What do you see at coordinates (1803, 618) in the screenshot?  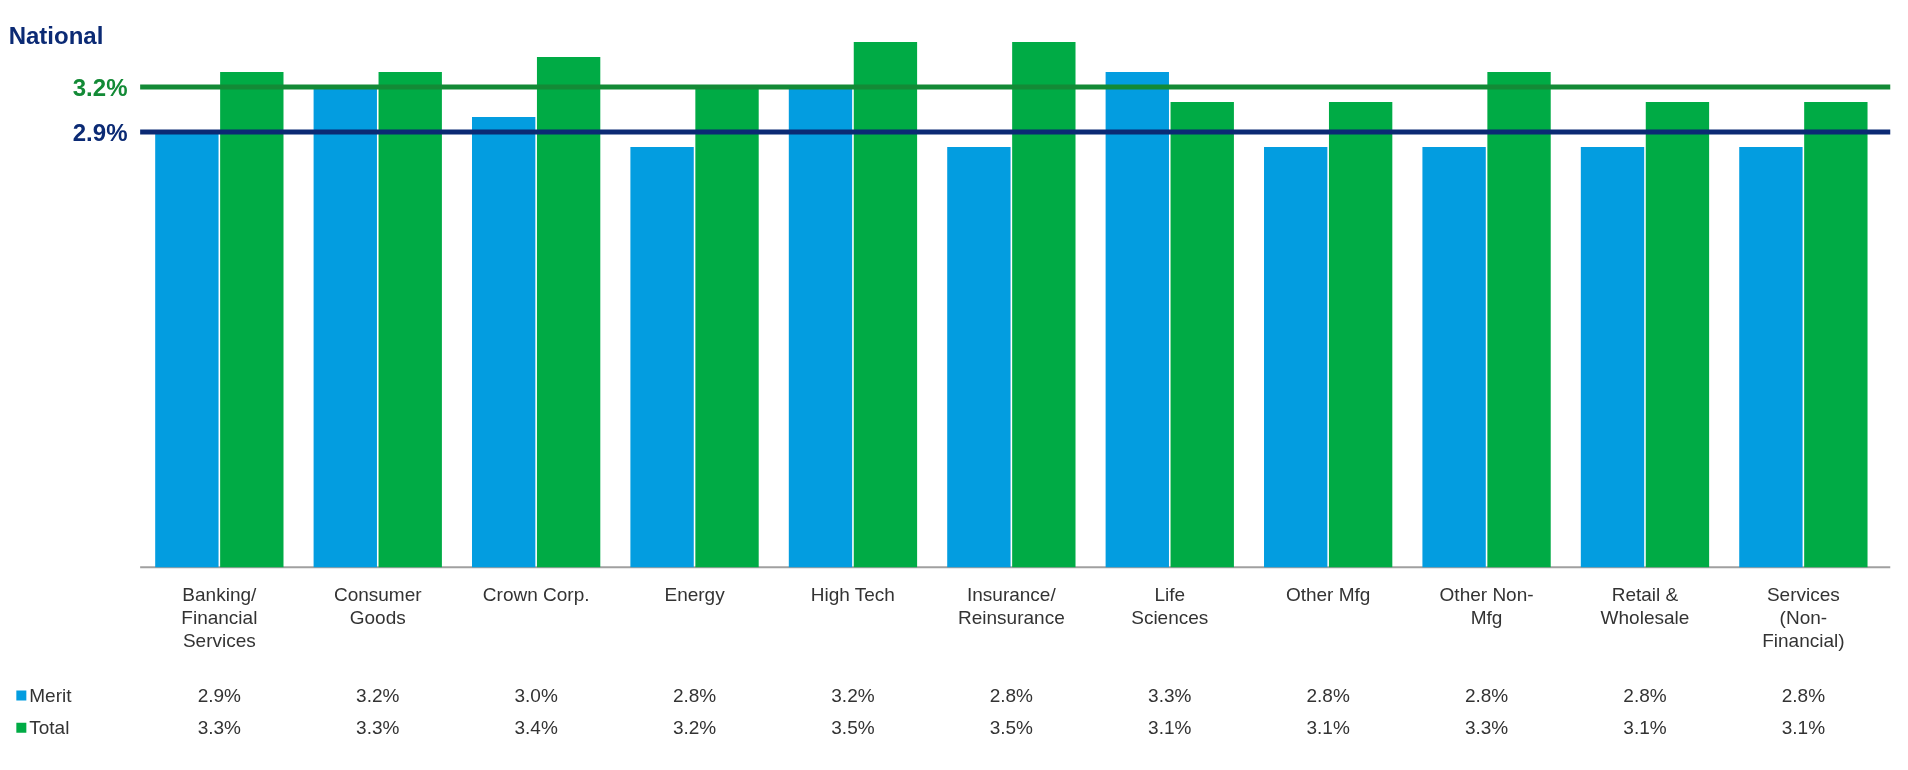 I see `x-tick-label: Services (Non-Financial)` at bounding box center [1803, 618].